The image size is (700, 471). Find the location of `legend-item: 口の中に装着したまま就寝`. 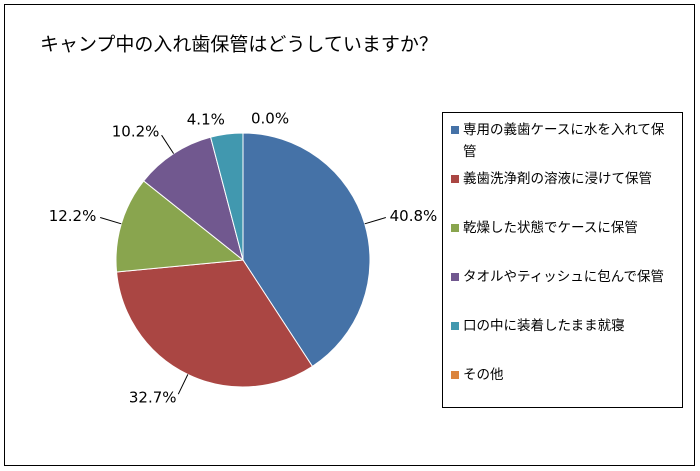

legend-item: 口の中に装着したまま就寝 is located at coordinates (562, 326).